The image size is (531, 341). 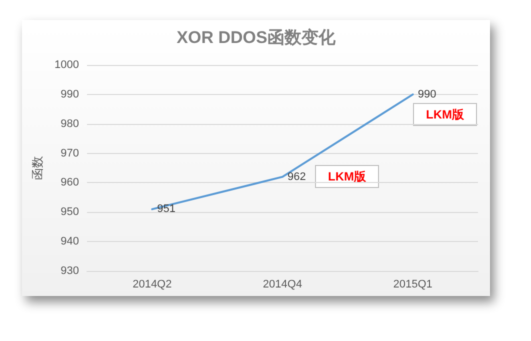 What do you see at coordinates (412, 284) in the screenshot?
I see `x-tick-label: 2015Q1` at bounding box center [412, 284].